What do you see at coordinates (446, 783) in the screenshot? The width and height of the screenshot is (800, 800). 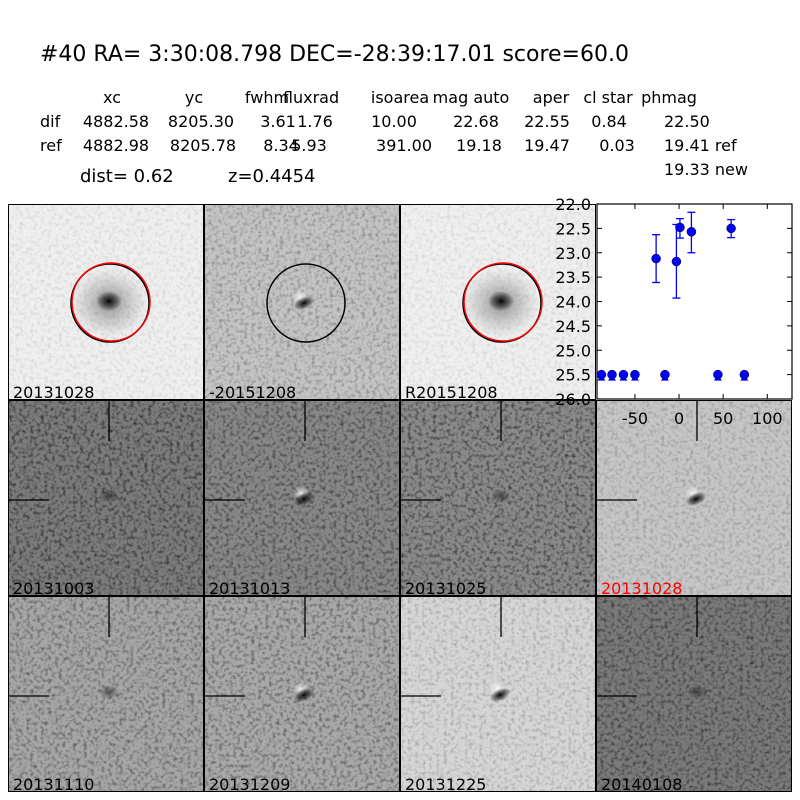 I see `stamp-date-label: 20131225` at bounding box center [446, 783].